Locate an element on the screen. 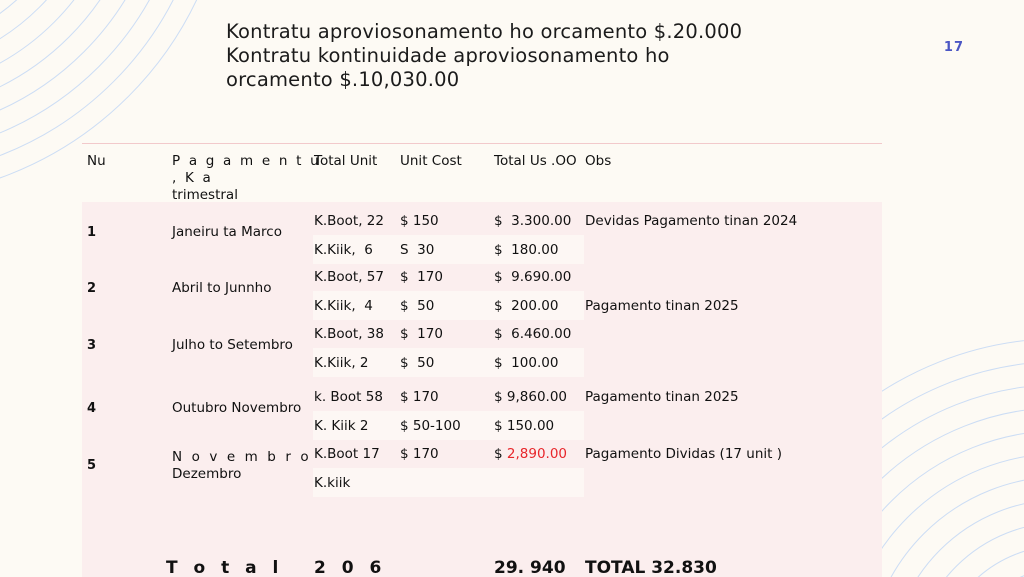  row-total-us: $ 2,890.00 is located at coordinates (530, 454).